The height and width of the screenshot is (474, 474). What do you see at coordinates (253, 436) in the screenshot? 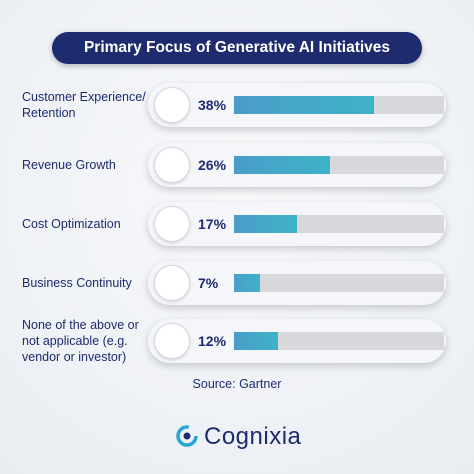
I see `brand: Cognixia` at bounding box center [253, 436].